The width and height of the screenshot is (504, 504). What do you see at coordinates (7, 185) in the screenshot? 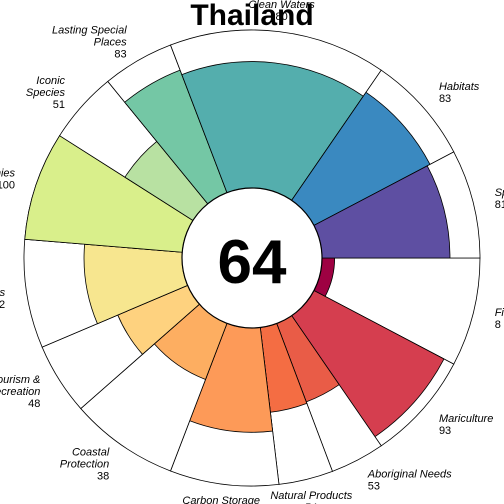
I see `value-label: 100` at bounding box center [7, 185].